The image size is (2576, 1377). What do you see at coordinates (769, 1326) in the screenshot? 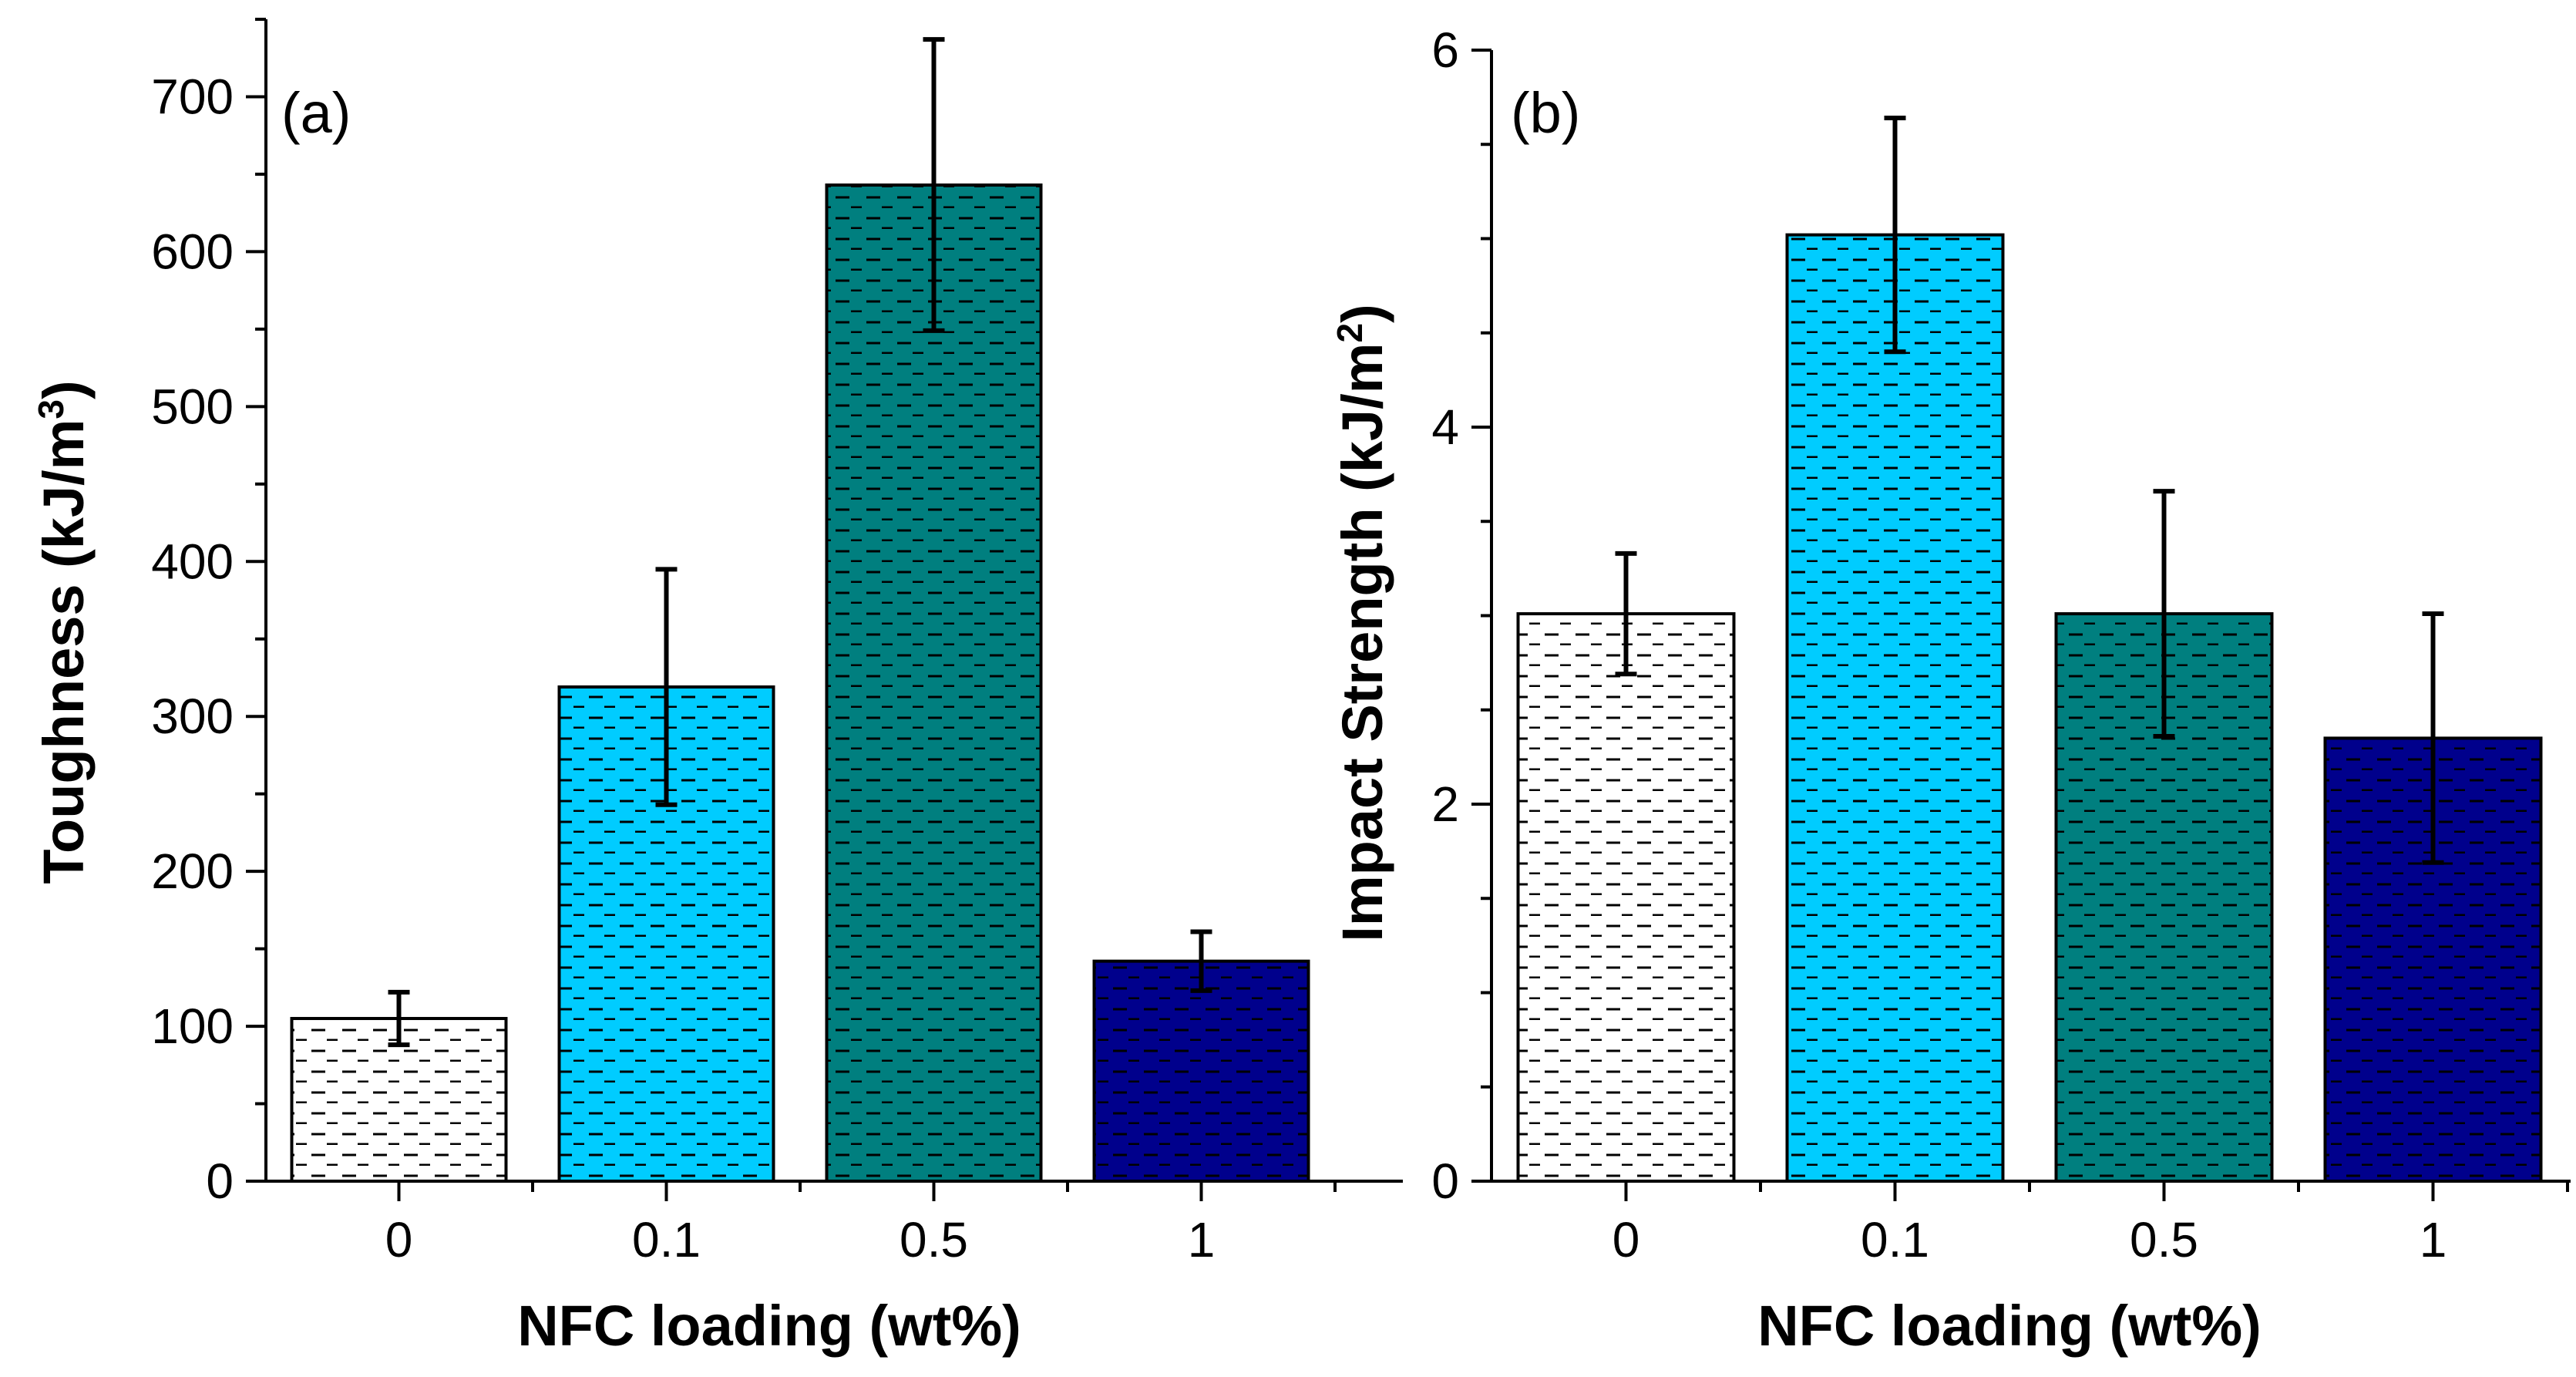
I see `panel-a-x-axis-title: NFC loading (wt%)` at bounding box center [769, 1326].